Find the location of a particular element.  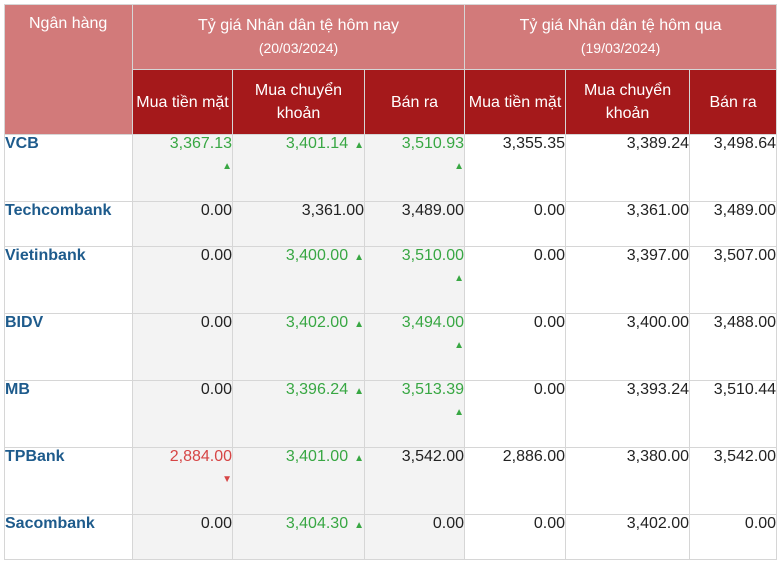

yesterday-sell-value: 0.00 is located at coordinates (733, 537).